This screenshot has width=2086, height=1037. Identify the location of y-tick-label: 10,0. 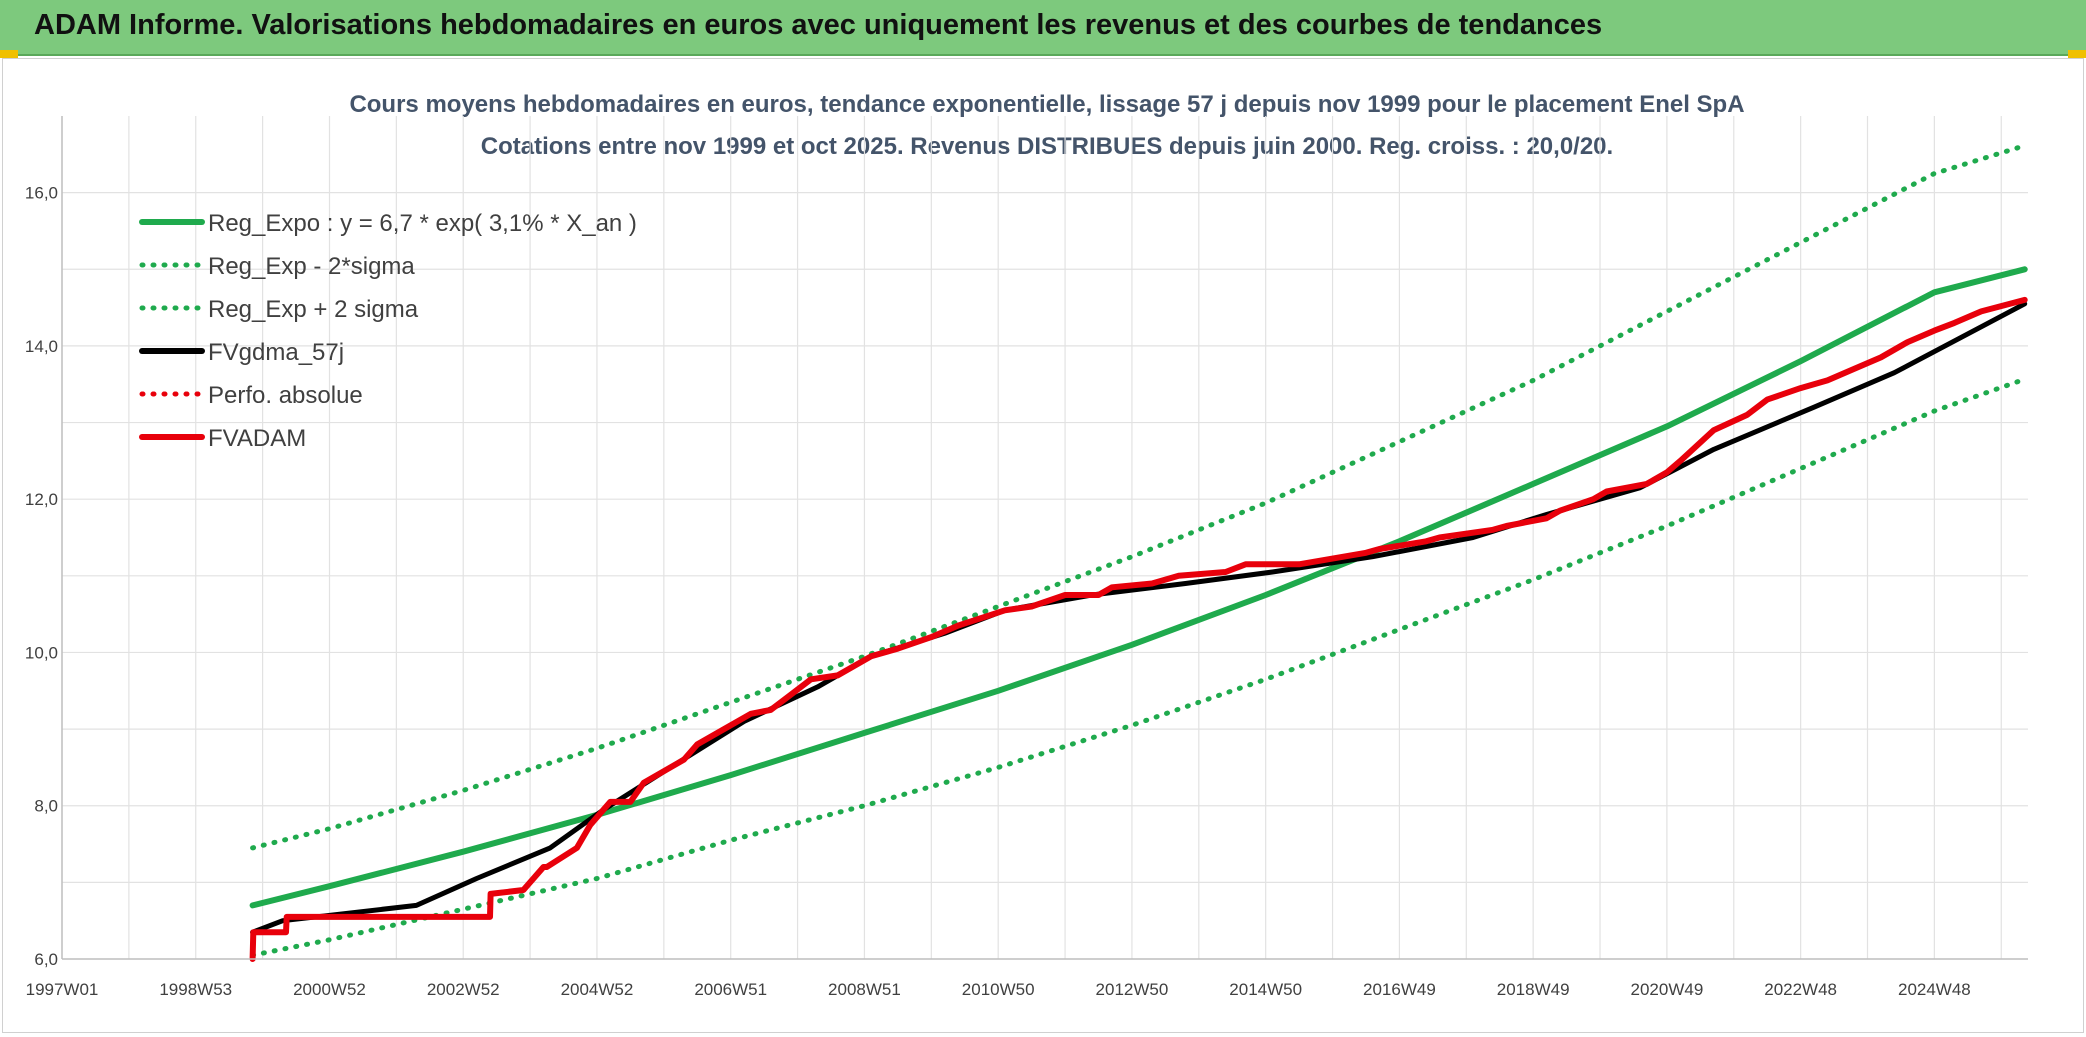
(41, 652).